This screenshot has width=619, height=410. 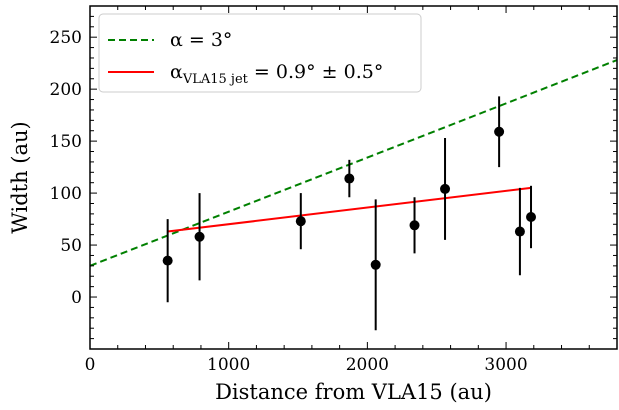 I want to click on legend-box, so click(x=260, y=53).